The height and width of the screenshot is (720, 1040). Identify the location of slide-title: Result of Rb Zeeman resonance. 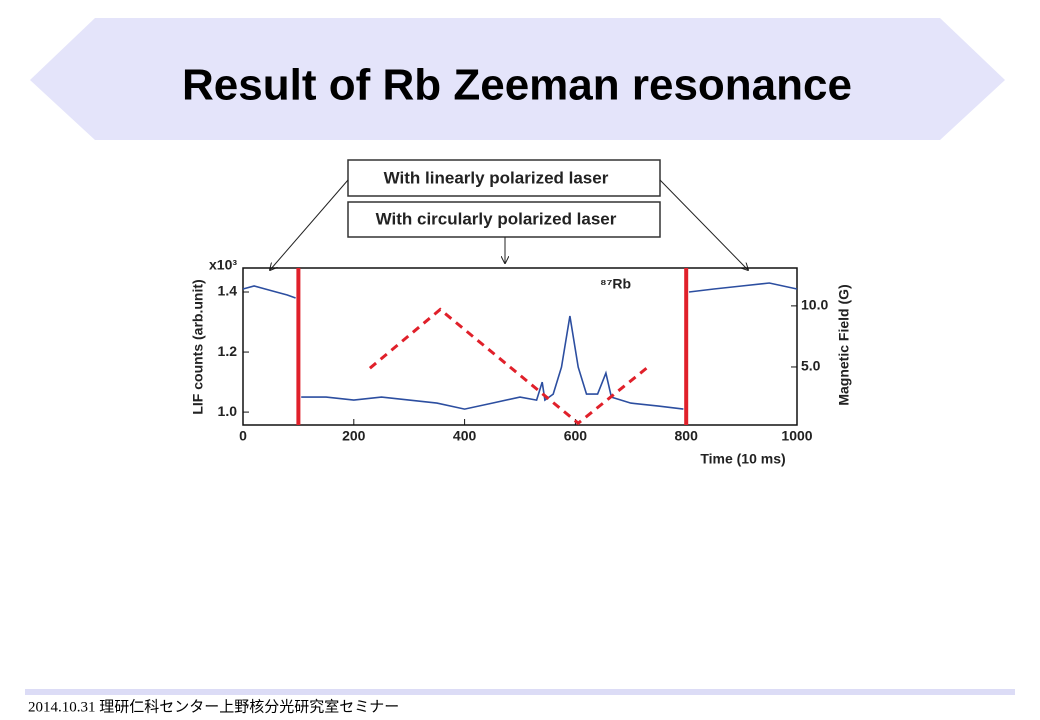
(517, 85).